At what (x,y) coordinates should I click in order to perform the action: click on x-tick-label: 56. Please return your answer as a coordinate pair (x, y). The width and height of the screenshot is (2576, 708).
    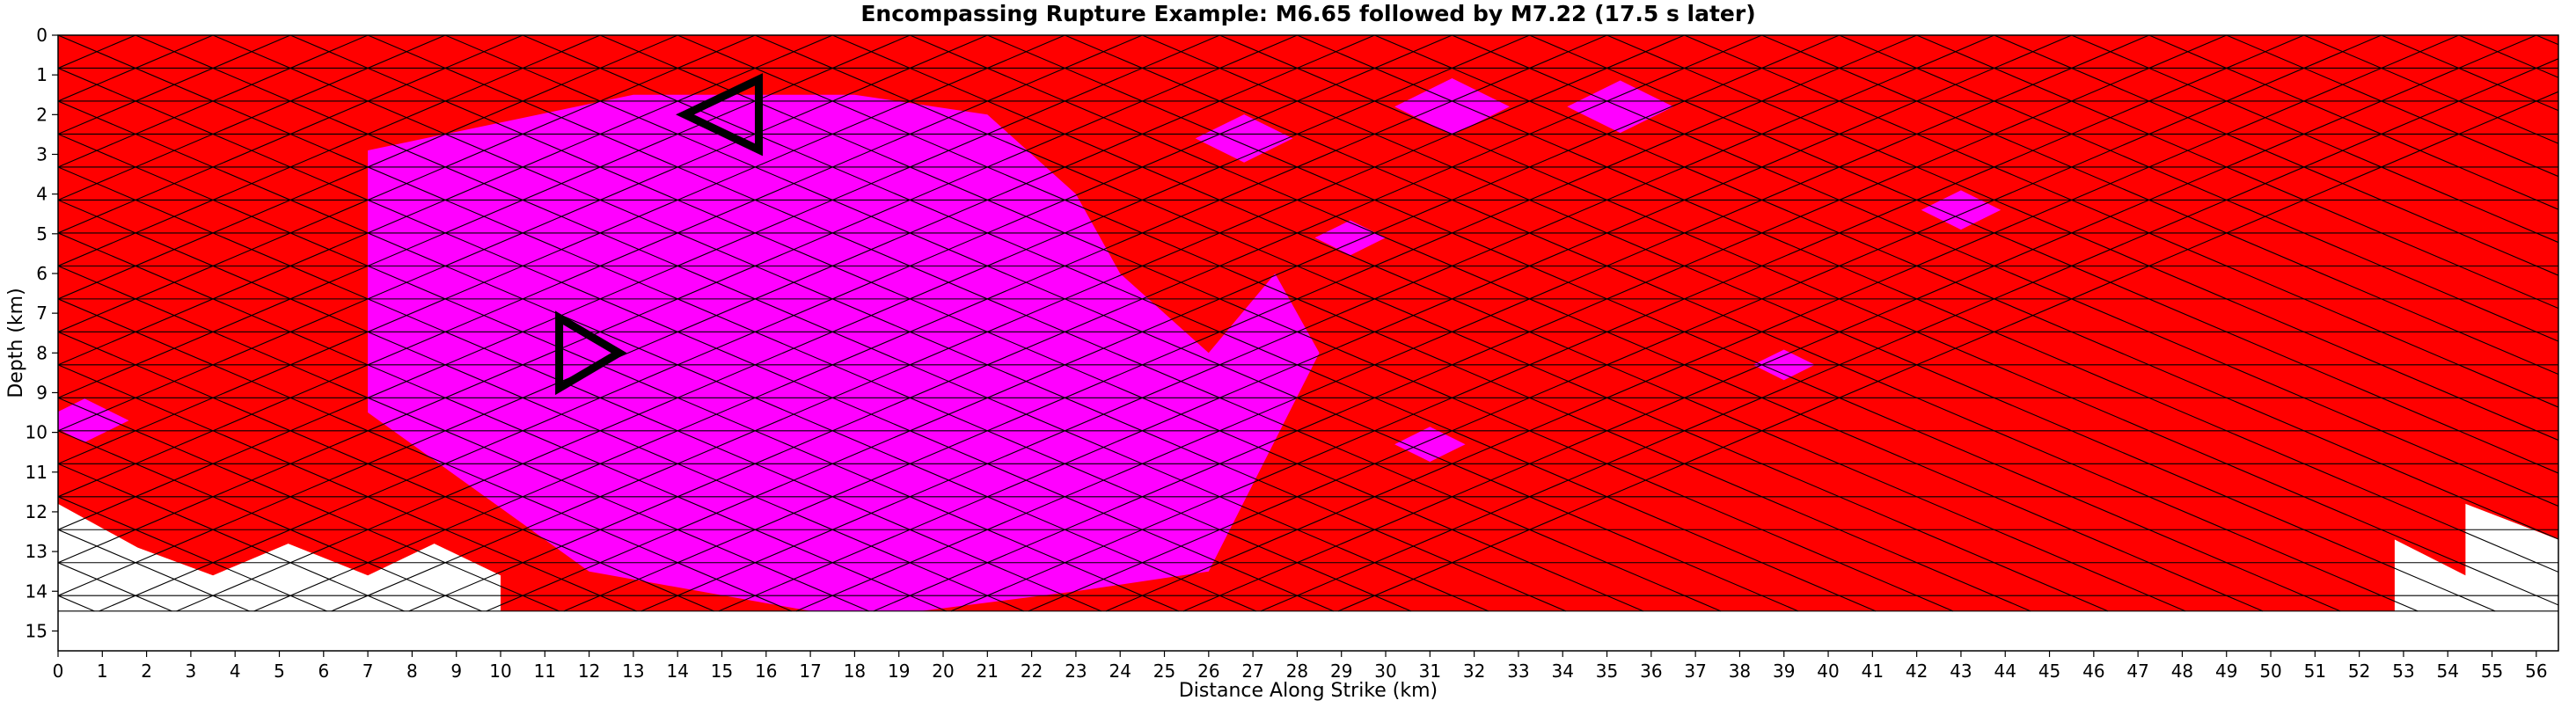
    Looking at the image, I should click on (2536, 671).